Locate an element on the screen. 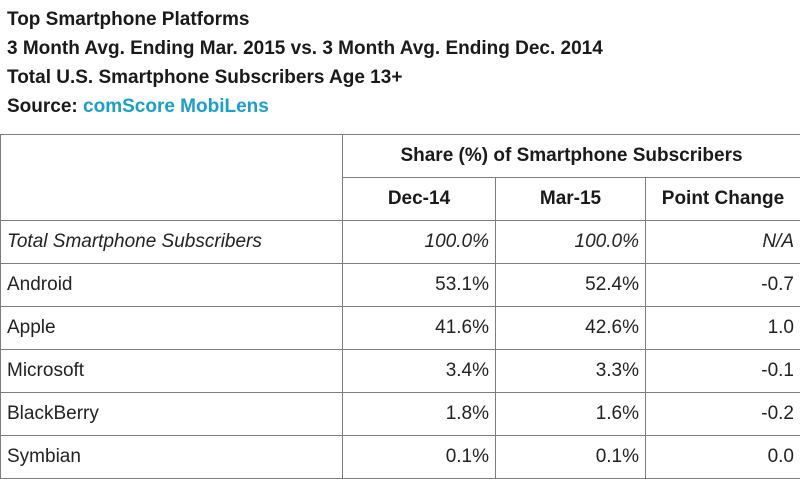 This screenshot has width=800, height=479. source-line: Source: comScore MobiLens is located at coordinates (403, 106).